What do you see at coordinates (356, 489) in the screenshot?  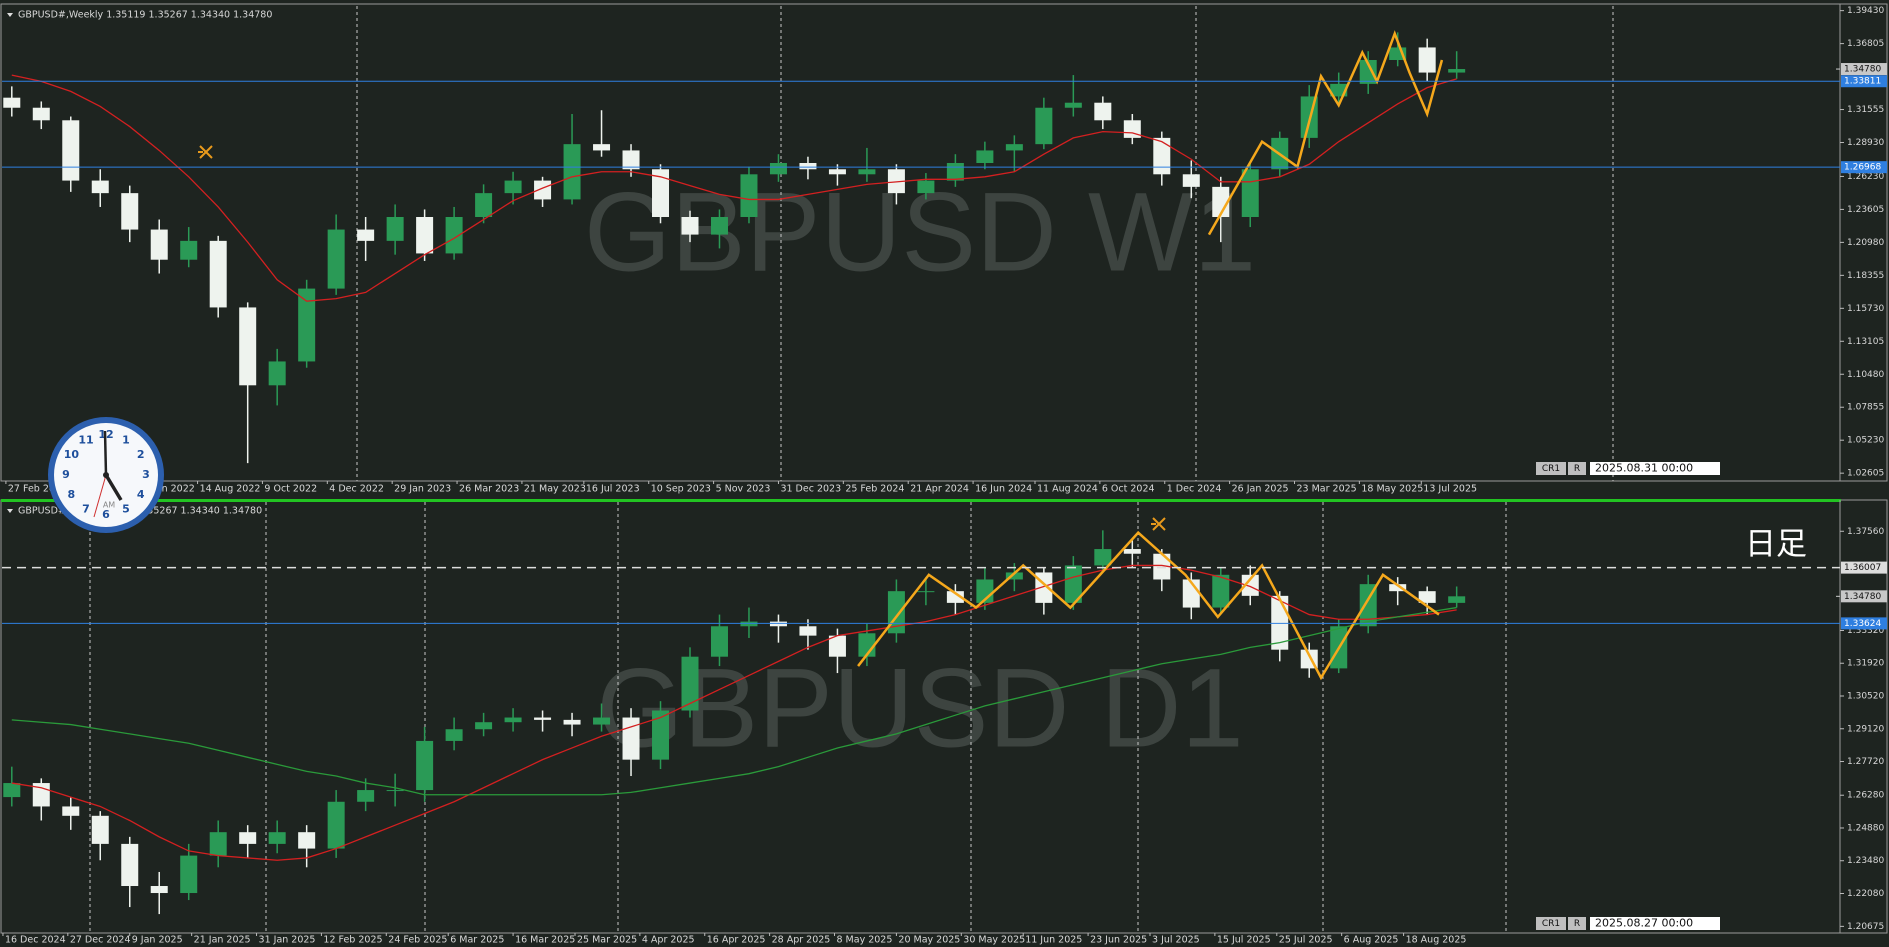 I see `x-tick-label: 4 Dec 2022` at bounding box center [356, 489].